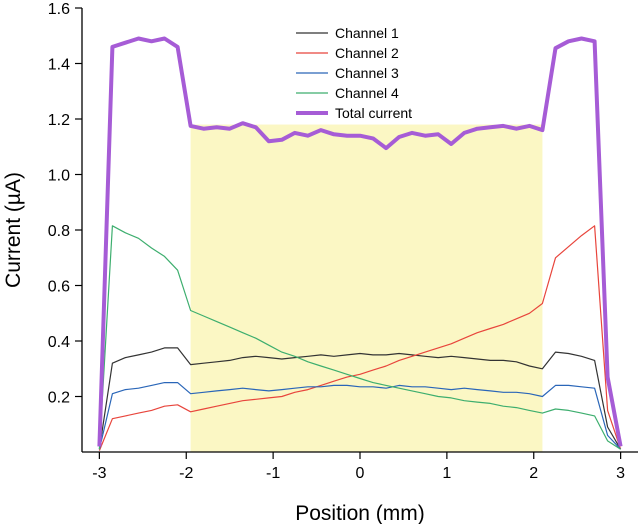  Describe the element at coordinates (13, 230) in the screenshot. I see `y-axis-title: Current (µA)` at that location.